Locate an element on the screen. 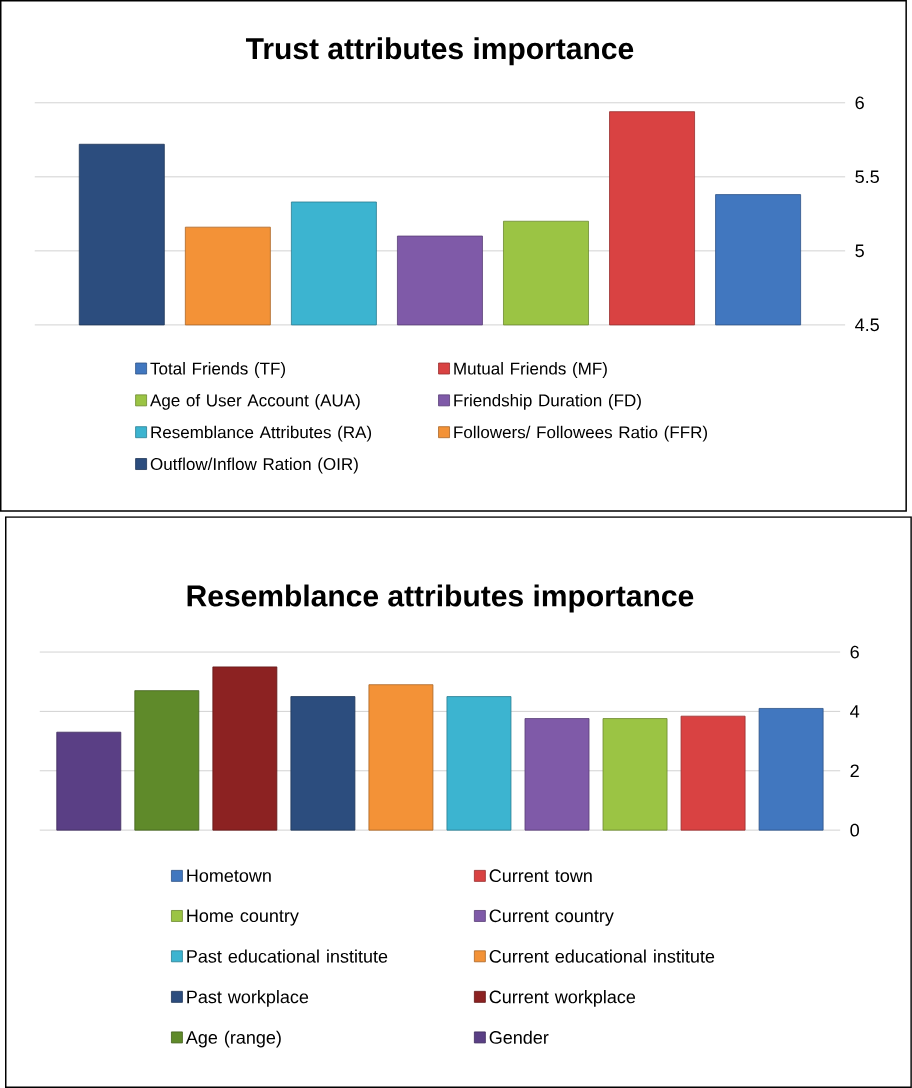 Image resolution: width=912 pixels, height=1088 pixels. legend-label: Past educational institute is located at coordinates (287, 956).